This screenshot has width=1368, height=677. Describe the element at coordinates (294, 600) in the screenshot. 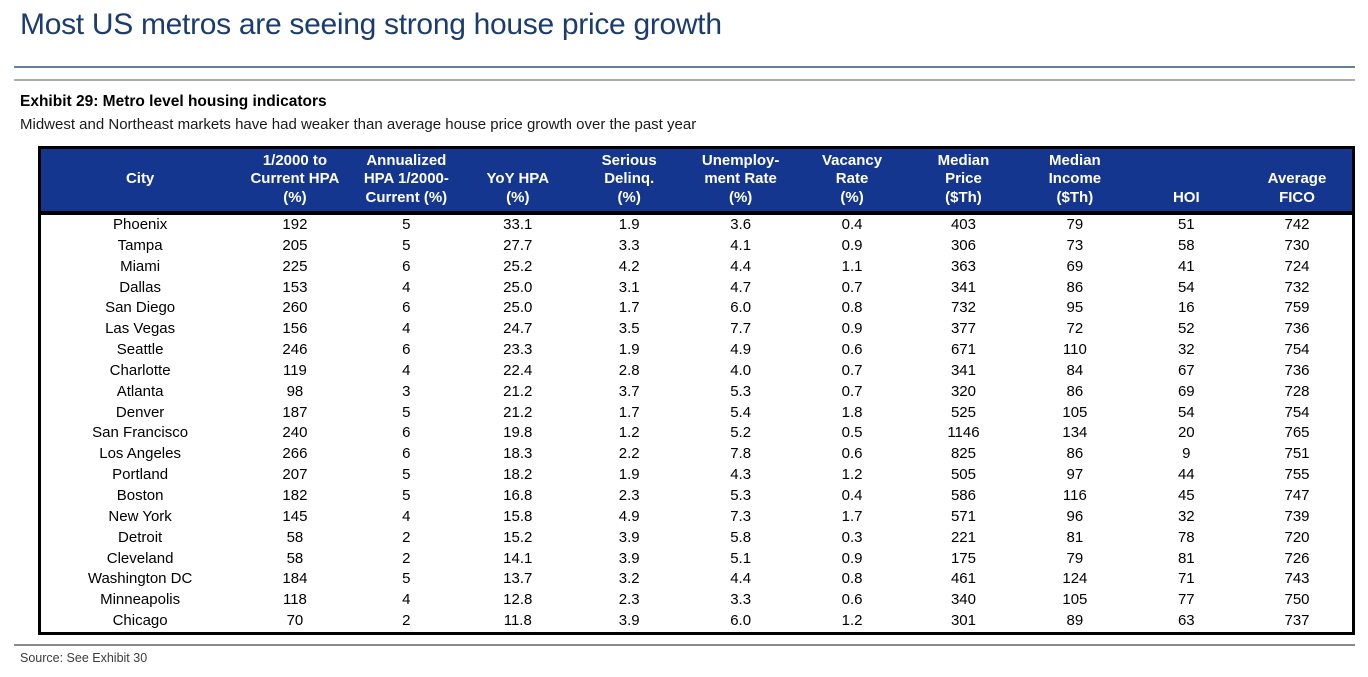

I see `cell-hpa_since_2000: 118` at that location.